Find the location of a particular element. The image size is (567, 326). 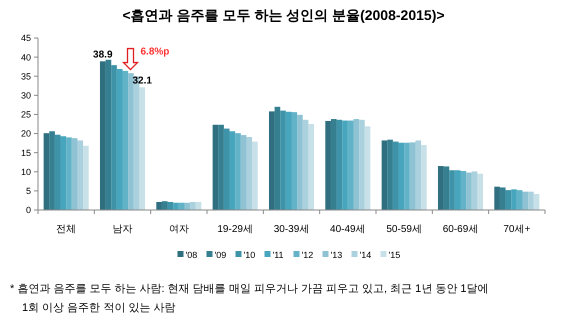

legend-label: '13 is located at coordinates (336, 255).